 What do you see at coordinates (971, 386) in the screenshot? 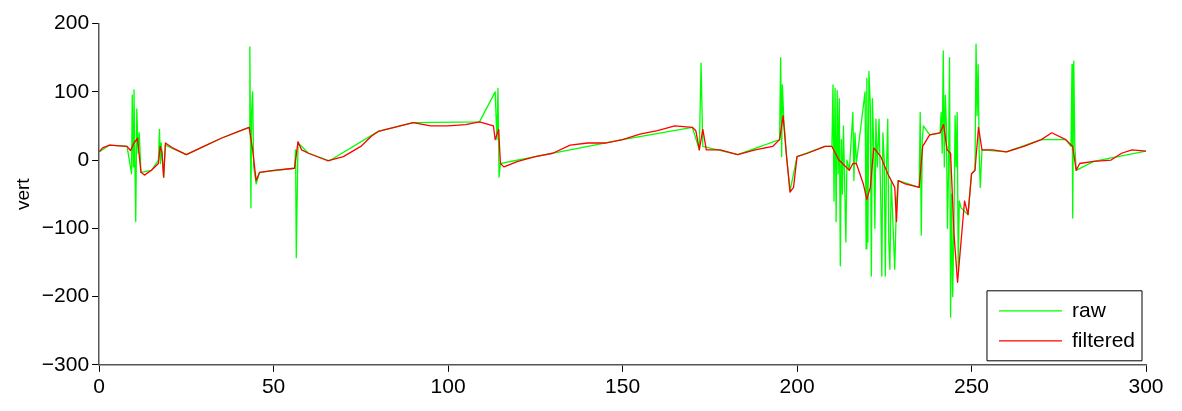
I see `x-tick-label: 250` at bounding box center [971, 386].